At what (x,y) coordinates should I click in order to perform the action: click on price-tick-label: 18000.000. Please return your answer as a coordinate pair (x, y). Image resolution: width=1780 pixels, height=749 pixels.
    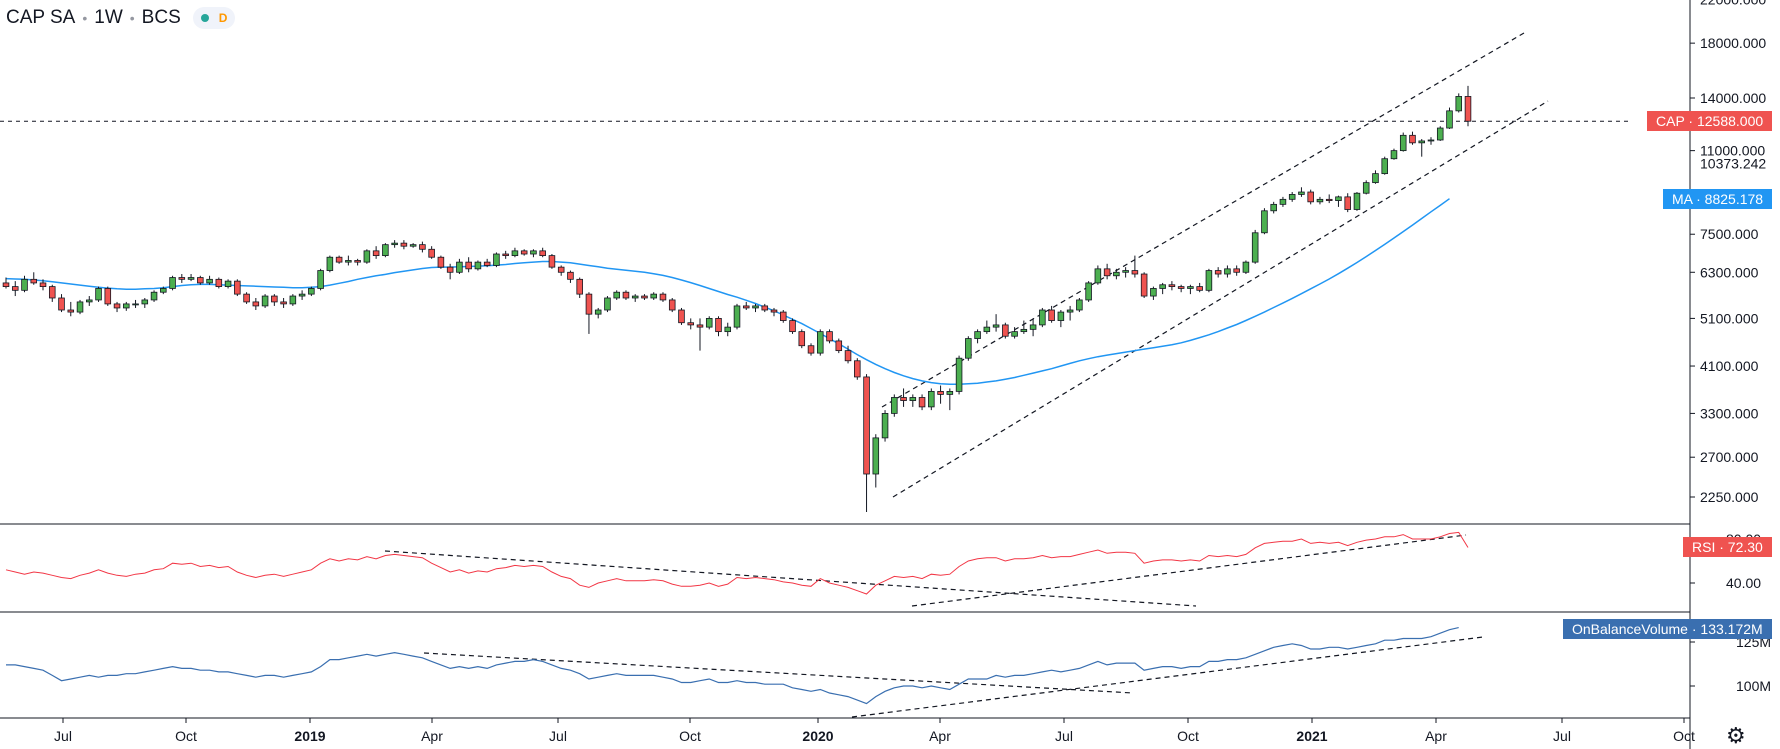
    Looking at the image, I should click on (1733, 43).